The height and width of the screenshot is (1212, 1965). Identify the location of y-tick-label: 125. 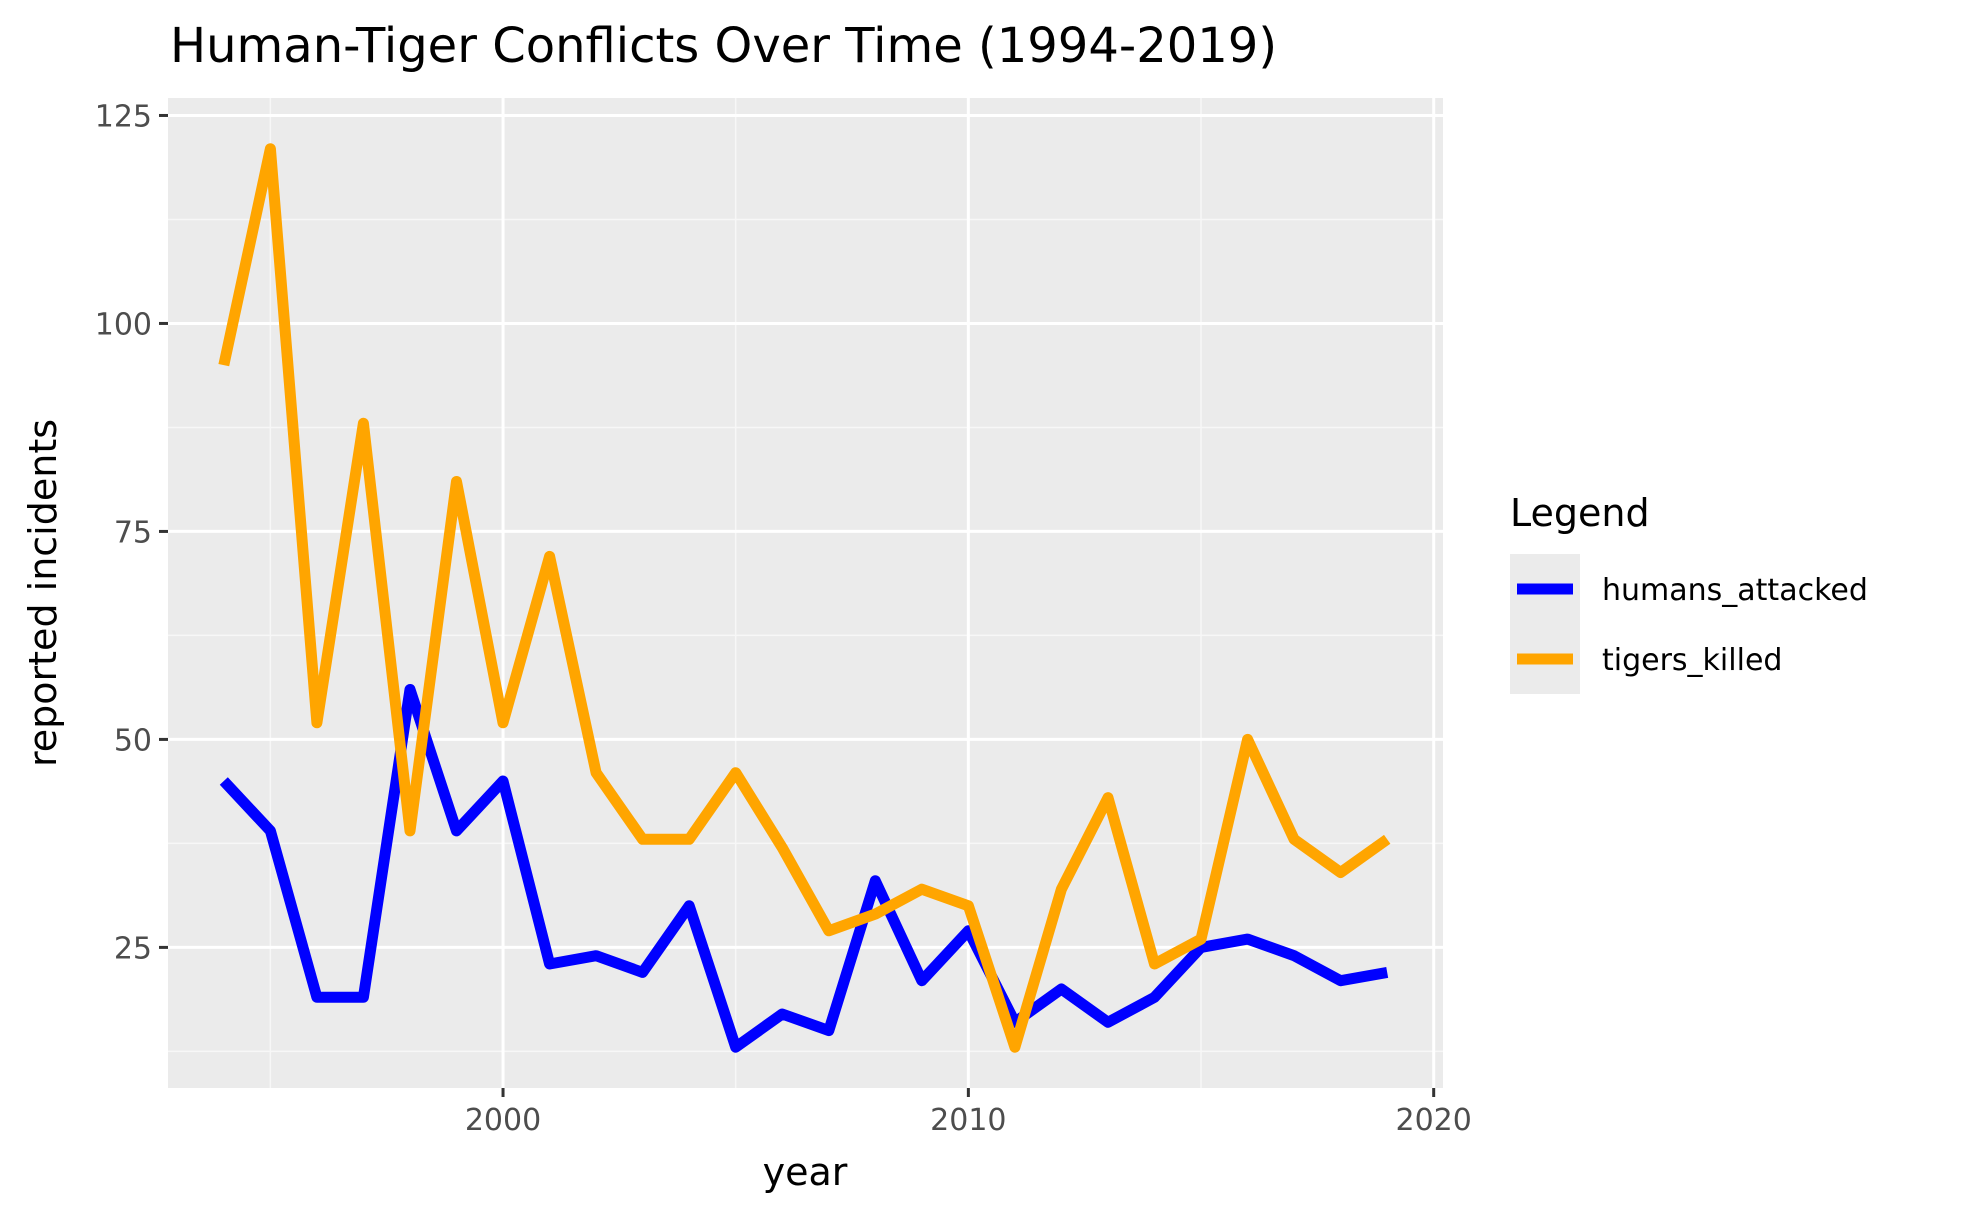
(123, 116).